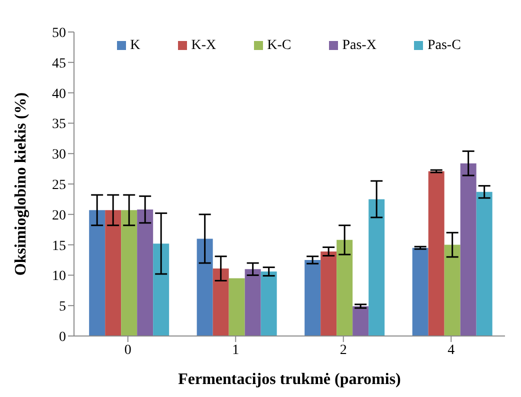  What do you see at coordinates (128, 350) in the screenshot?
I see `x-tick-label: 0` at bounding box center [128, 350].